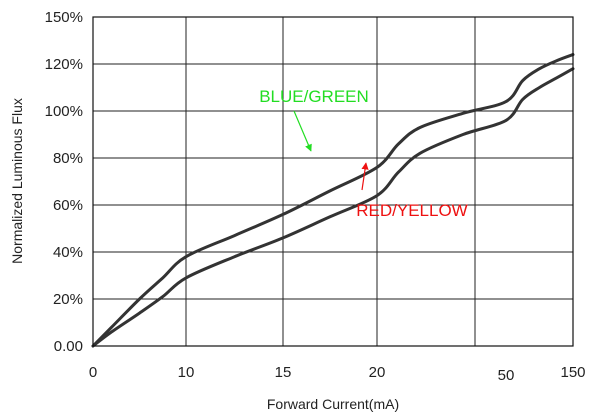  I want to click on y-tick-label: 60%, so click(68, 205).